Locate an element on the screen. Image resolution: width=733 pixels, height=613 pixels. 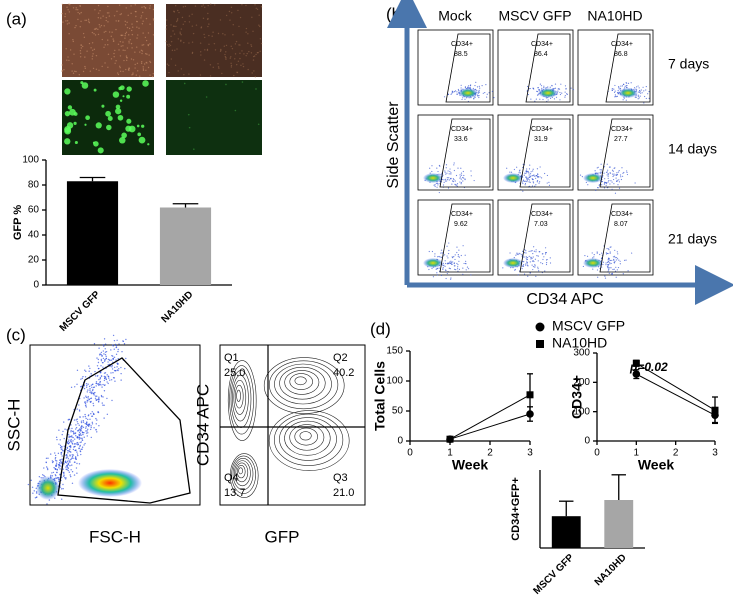
y-axis-label: CD34+ is located at coordinates (577, 397).